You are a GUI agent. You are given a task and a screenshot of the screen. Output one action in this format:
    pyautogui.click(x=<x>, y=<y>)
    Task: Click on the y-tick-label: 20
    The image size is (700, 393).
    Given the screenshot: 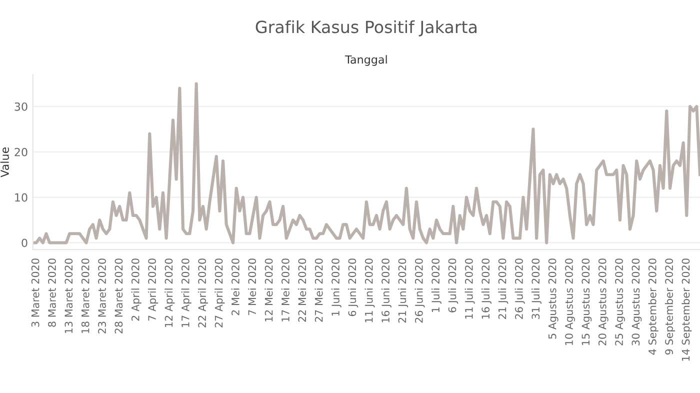 What is the action you would take?
    pyautogui.click(x=21, y=152)
    